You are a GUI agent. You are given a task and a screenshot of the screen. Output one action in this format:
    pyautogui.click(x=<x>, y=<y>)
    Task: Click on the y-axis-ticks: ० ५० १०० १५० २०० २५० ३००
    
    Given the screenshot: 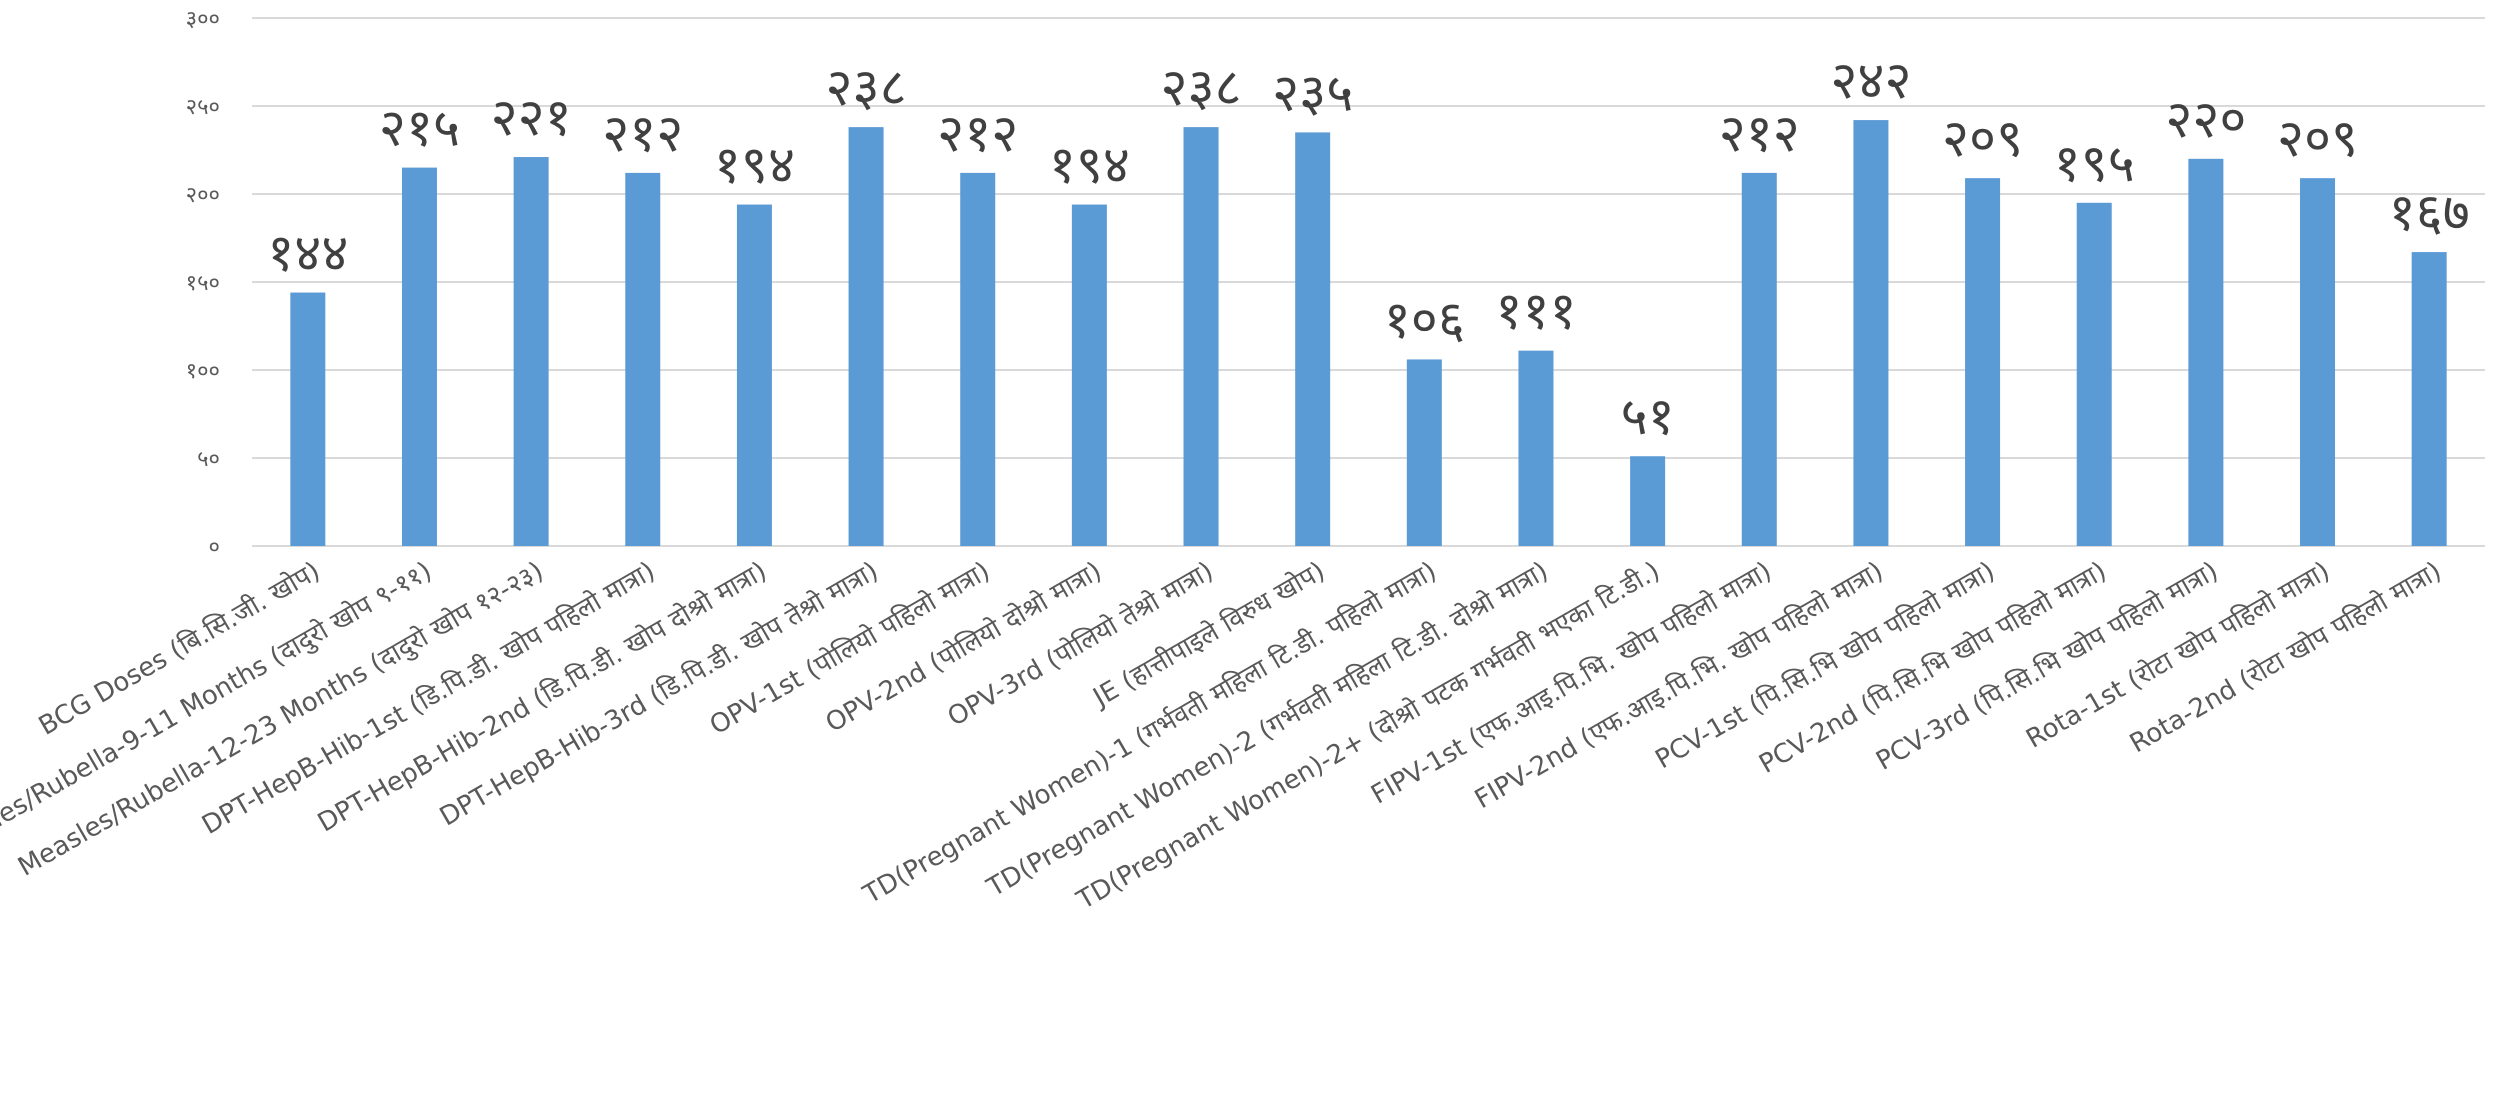 What is the action you would take?
    pyautogui.click(x=203, y=283)
    